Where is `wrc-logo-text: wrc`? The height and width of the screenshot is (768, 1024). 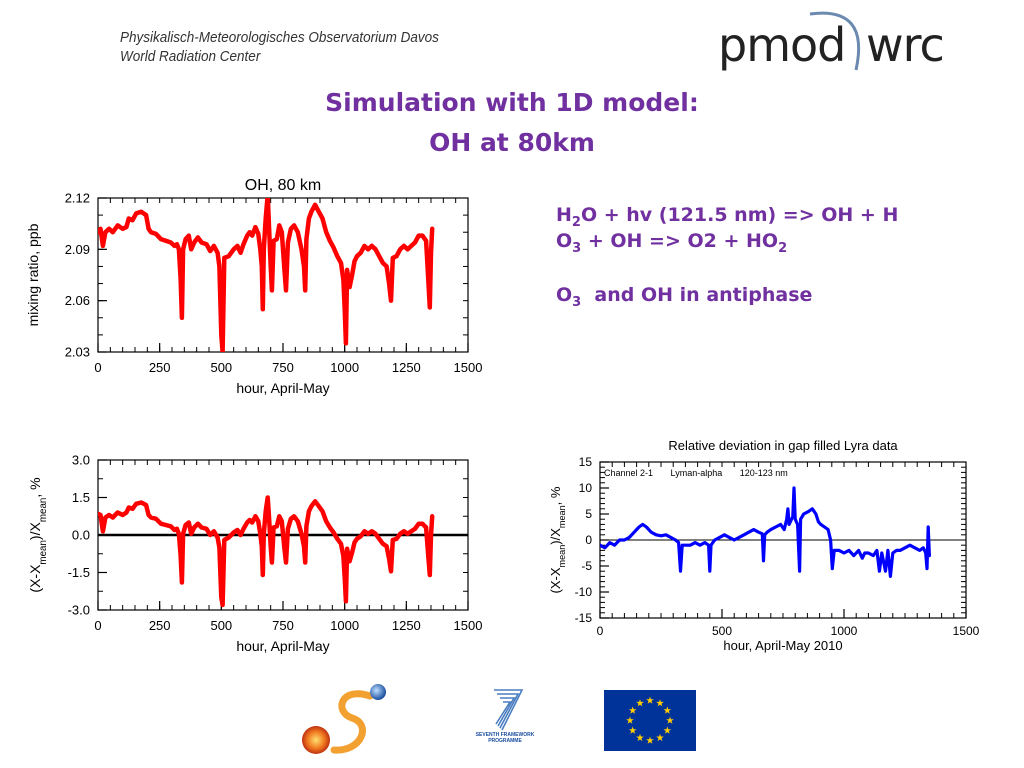 wrc-logo-text: wrc is located at coordinates (905, 45).